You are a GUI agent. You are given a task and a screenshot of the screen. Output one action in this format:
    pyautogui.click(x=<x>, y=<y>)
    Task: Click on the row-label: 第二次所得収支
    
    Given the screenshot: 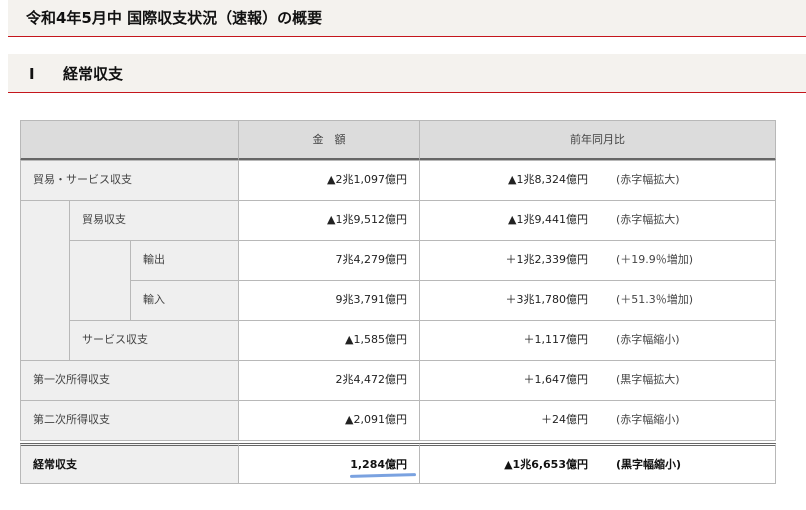 What is the action you would take?
    pyautogui.click(x=129, y=420)
    